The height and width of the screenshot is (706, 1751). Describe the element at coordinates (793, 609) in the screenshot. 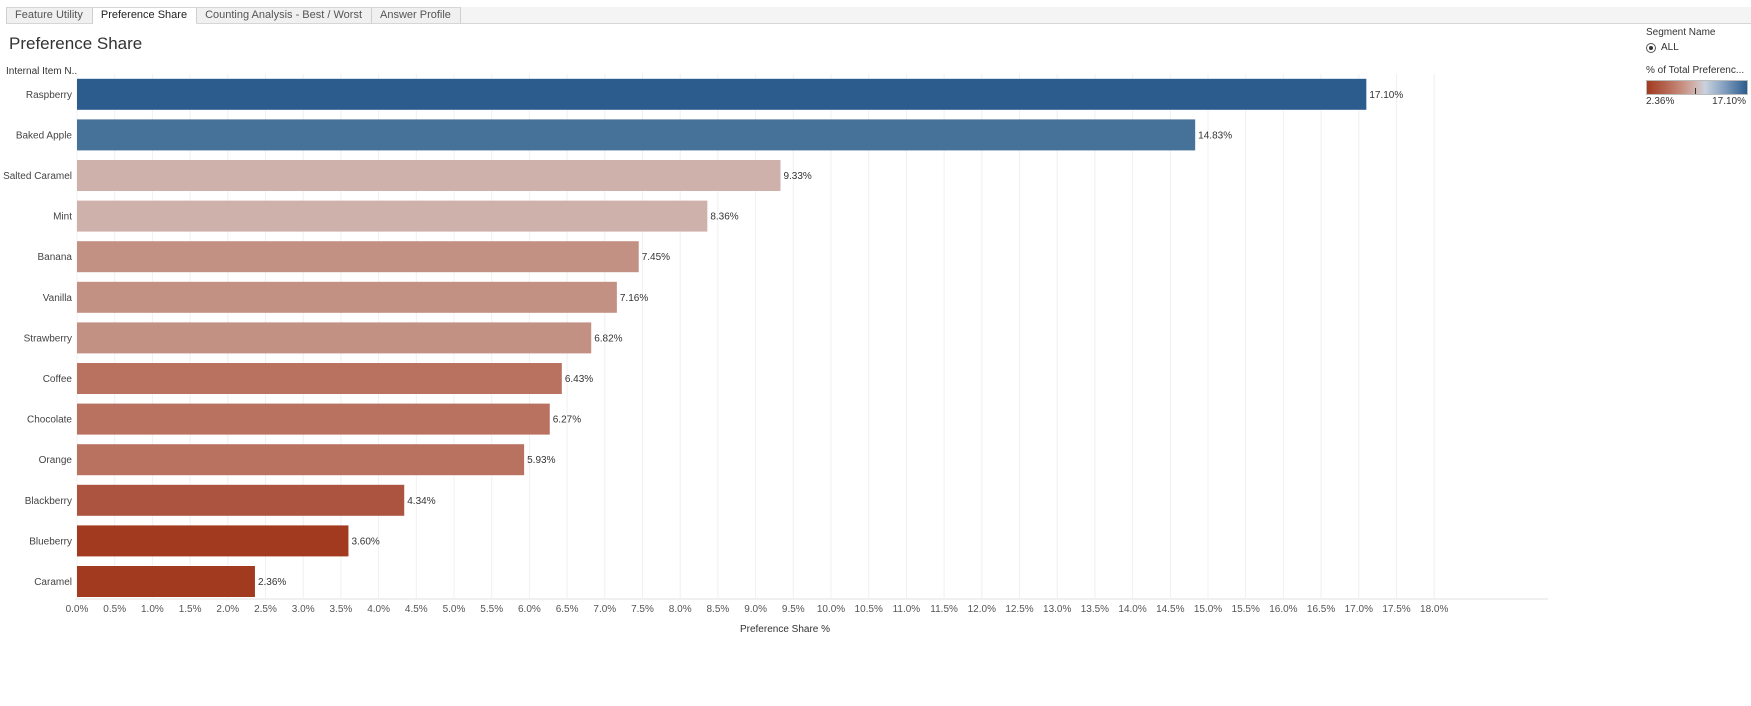

I see `x-tick-label: 9.5%` at that location.